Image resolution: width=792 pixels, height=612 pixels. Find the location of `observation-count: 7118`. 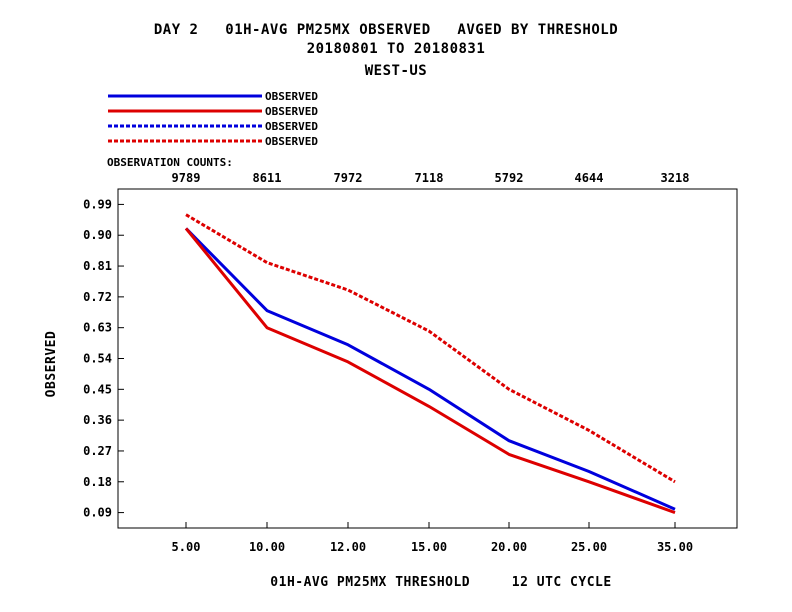

observation-count: 7118 is located at coordinates (429, 178).